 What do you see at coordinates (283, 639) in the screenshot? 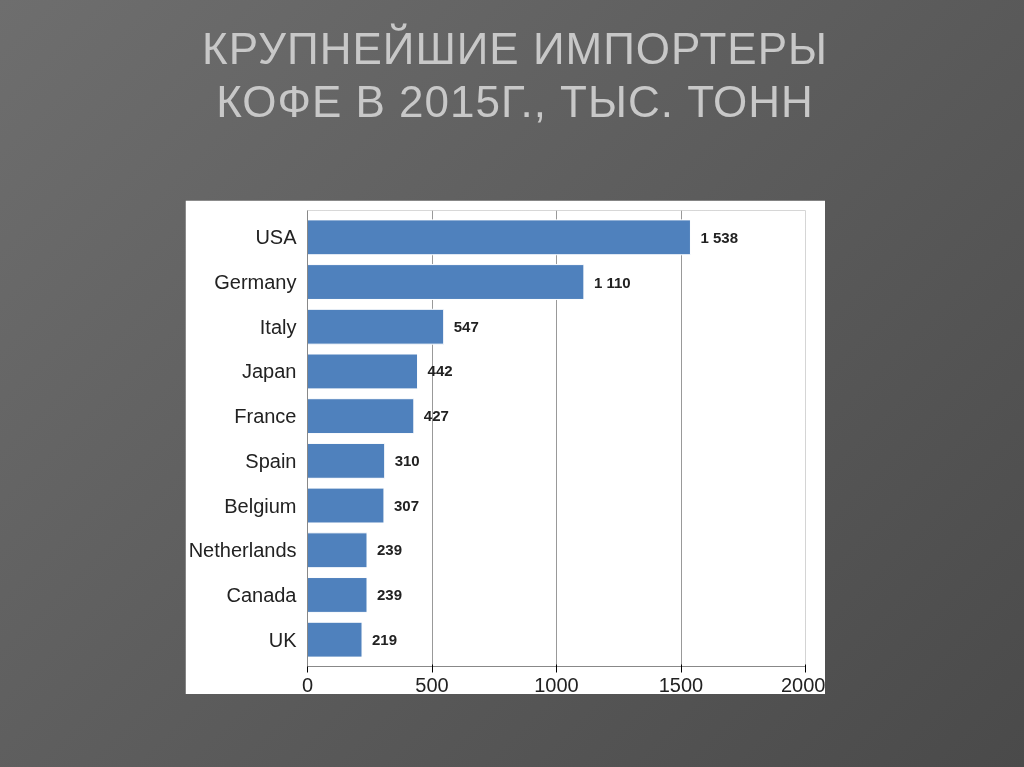
I see `y-tick-label: UK` at bounding box center [283, 639].